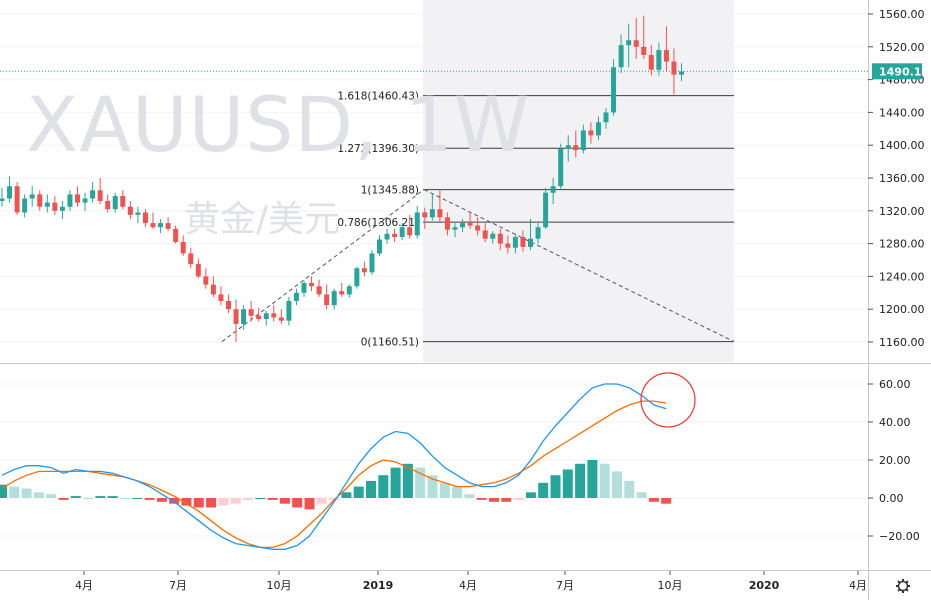 The image size is (931, 600). I want to click on price-tick-label: 1520.00, so click(902, 47).